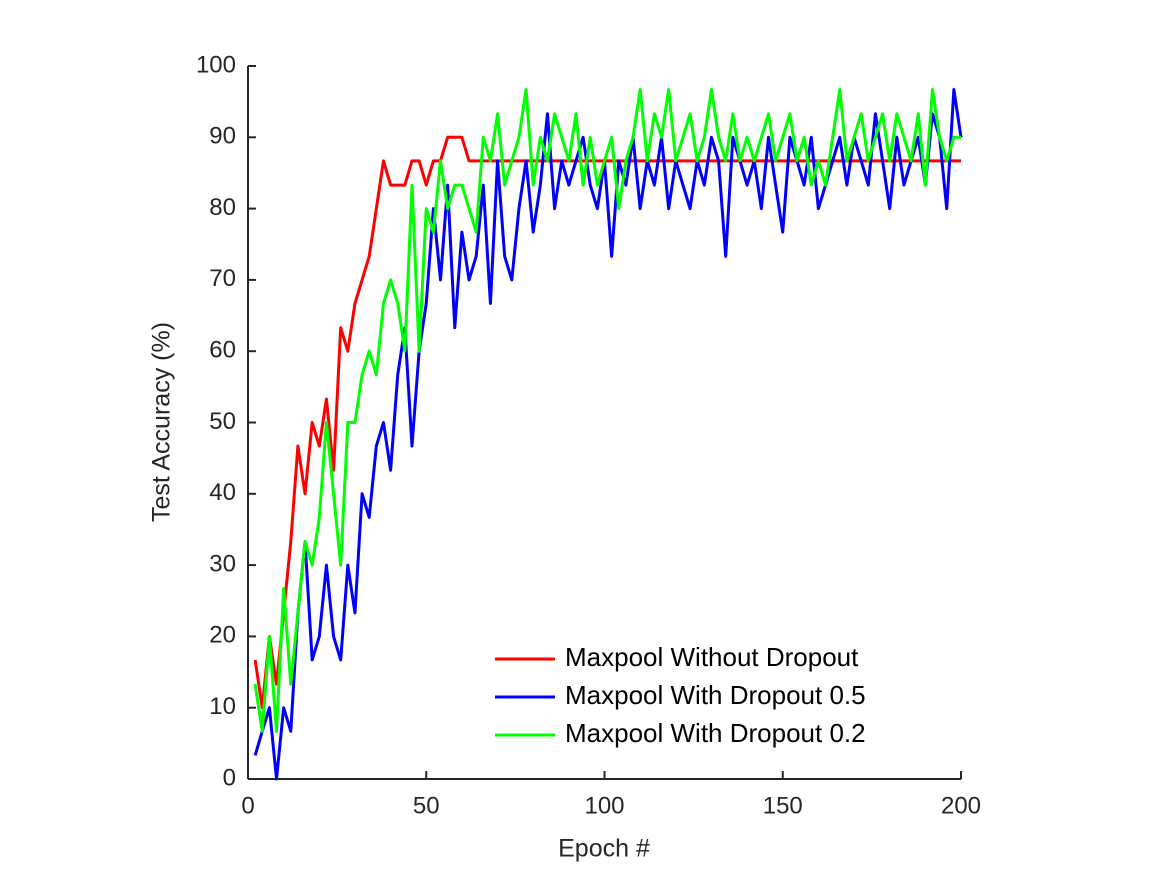 This screenshot has height=875, width=1167. Describe the element at coordinates (222, 706) in the screenshot. I see `y-tick-label: 10` at that location.